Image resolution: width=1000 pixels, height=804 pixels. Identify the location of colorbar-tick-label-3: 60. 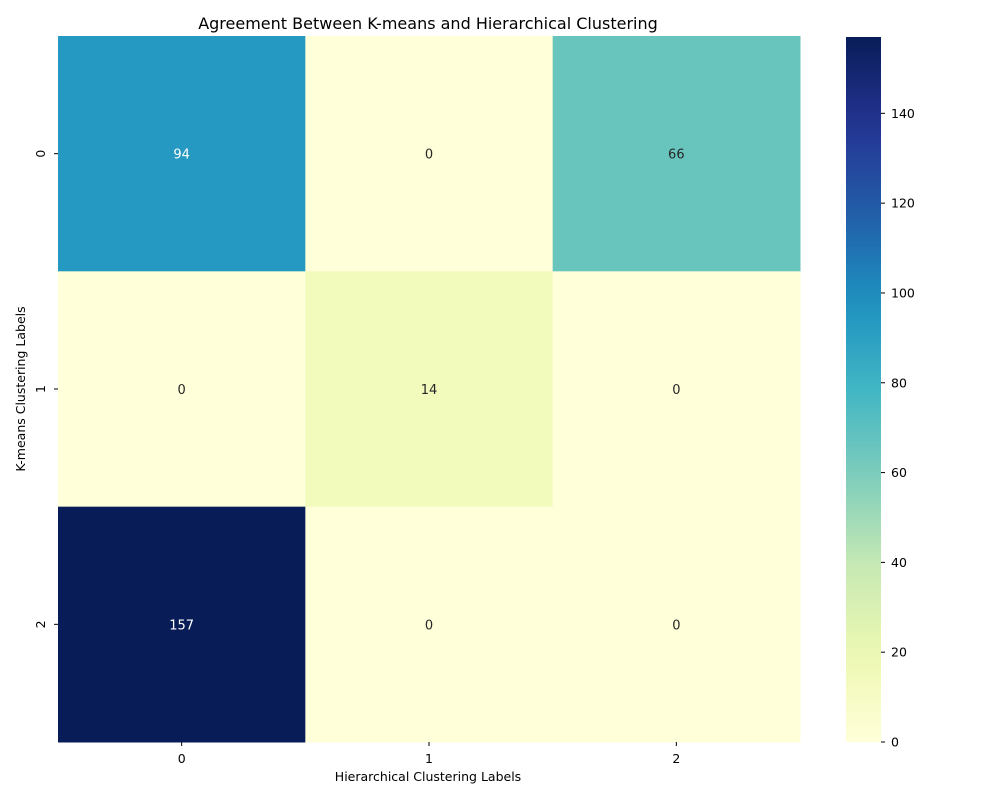
(899, 472).